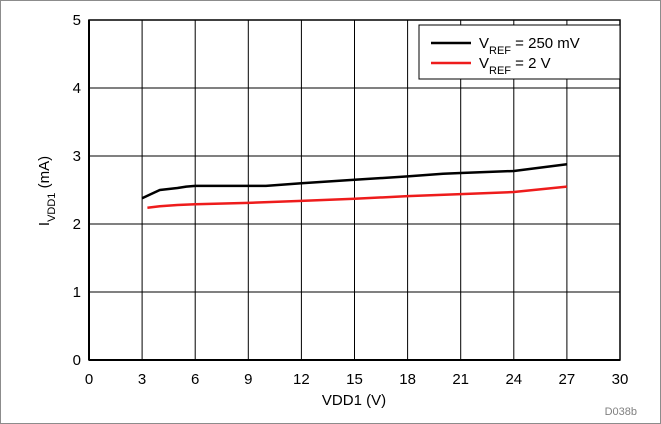  What do you see at coordinates (621, 412) in the screenshot?
I see `figure-id: D038b` at bounding box center [621, 412].